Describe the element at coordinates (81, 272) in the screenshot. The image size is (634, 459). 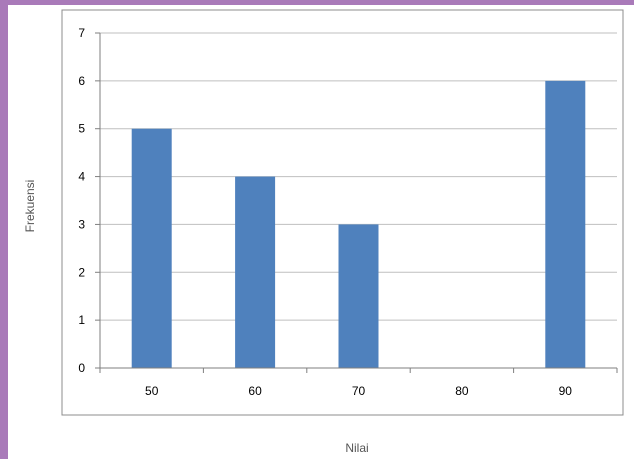
I see `y-tick-label: 2` at that location.